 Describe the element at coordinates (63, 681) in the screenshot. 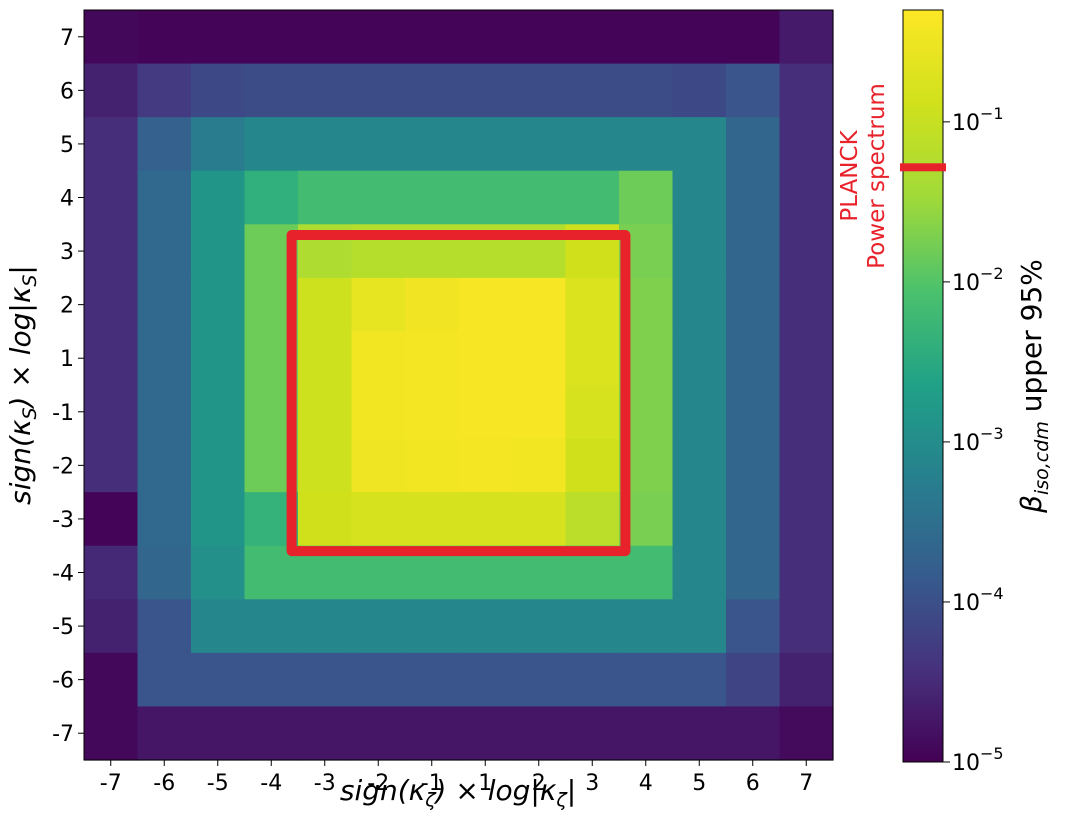

I see `y-tick-label: -6` at that location.